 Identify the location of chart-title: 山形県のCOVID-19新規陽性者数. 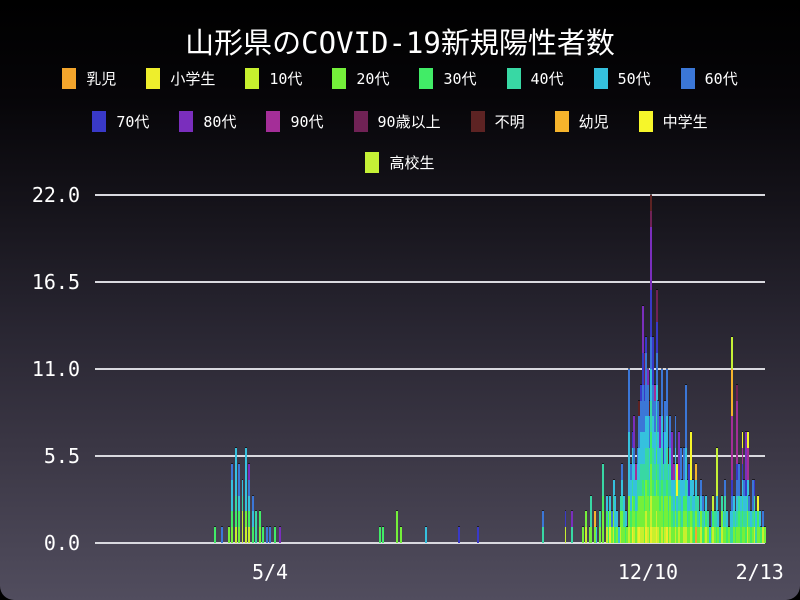
(400, 43).